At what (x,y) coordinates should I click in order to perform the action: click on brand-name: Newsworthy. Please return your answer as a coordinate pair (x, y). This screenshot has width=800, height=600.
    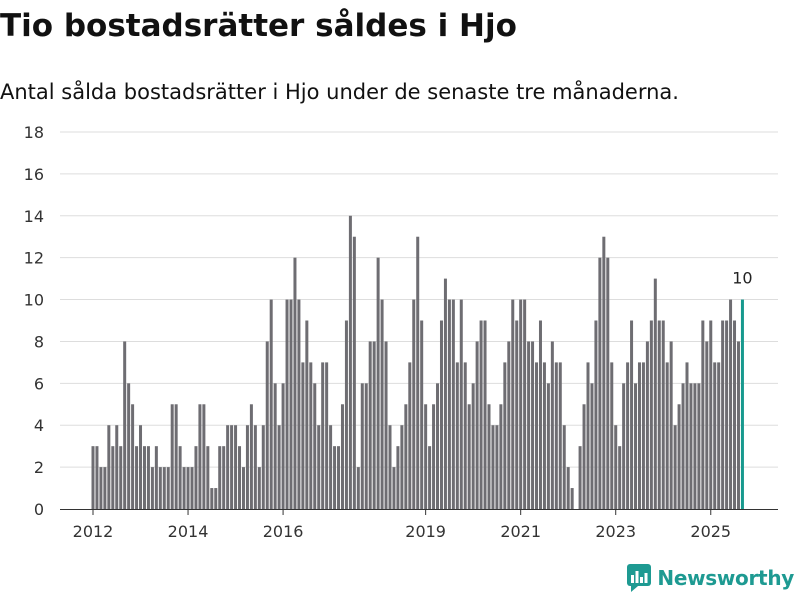
    Looking at the image, I should click on (725, 578).